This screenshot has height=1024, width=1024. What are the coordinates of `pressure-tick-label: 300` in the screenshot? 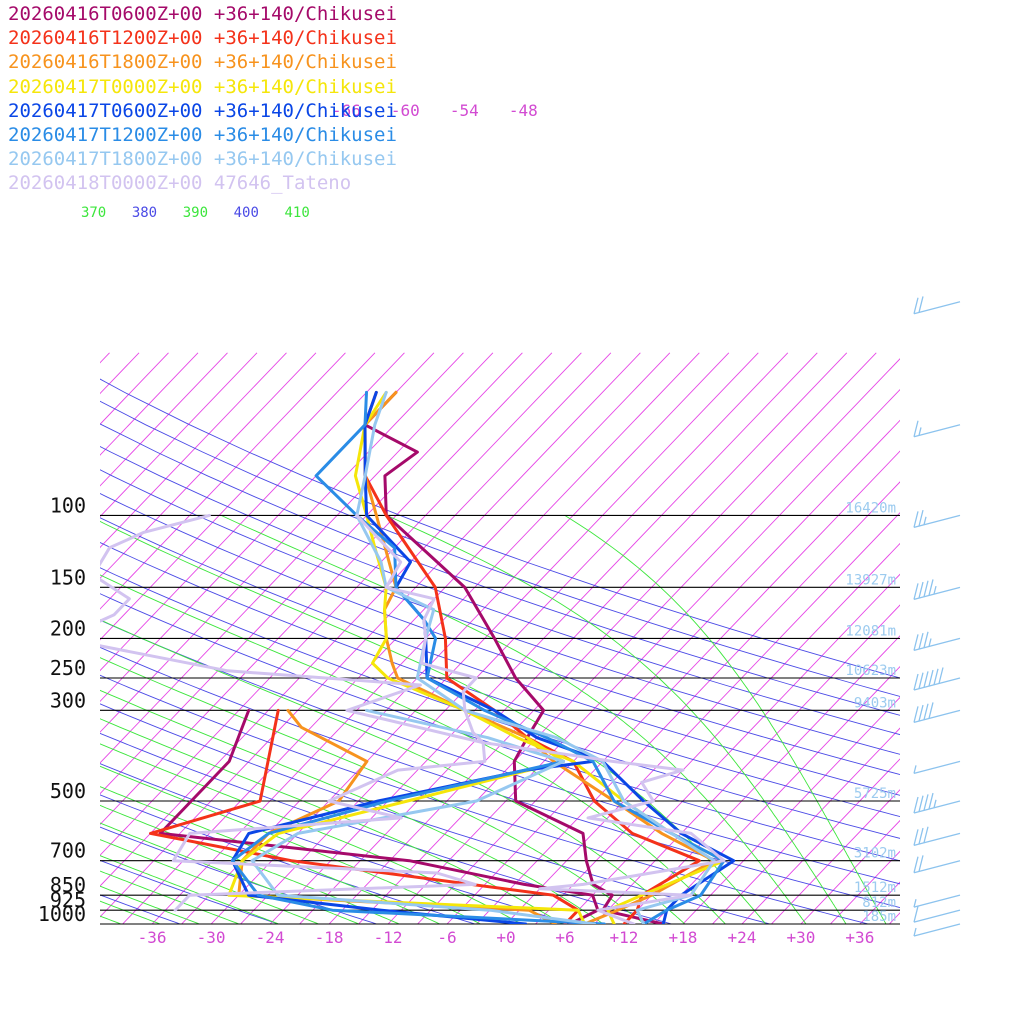 It's located at (68, 700).